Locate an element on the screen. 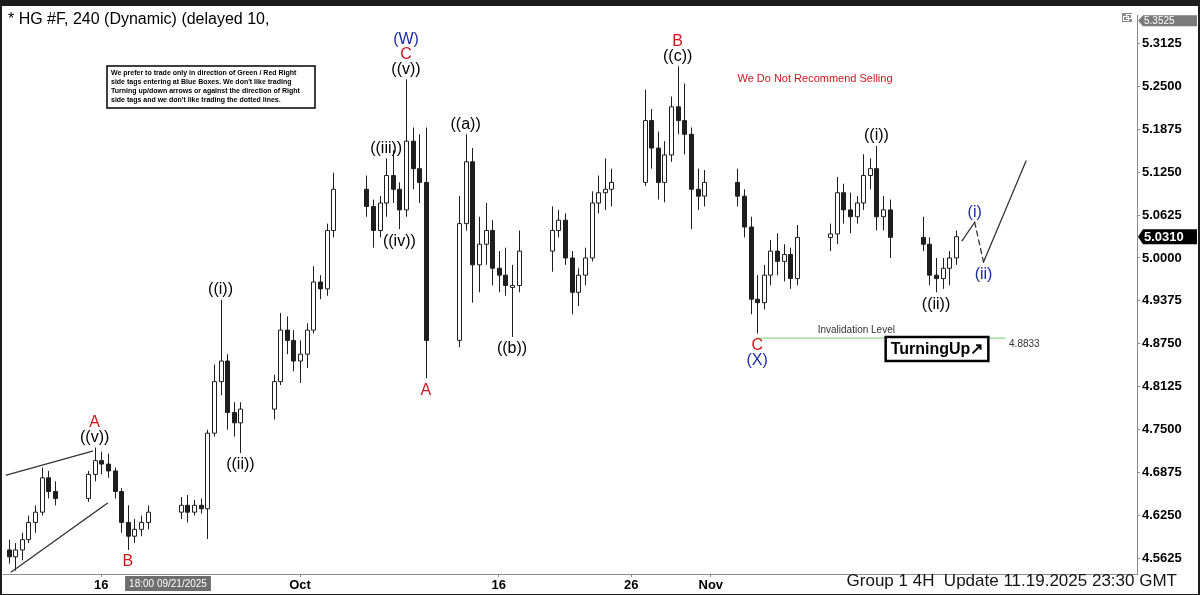 This screenshot has height=595, width=1200. y-tick-label: 4.5625 is located at coordinates (1162, 558).